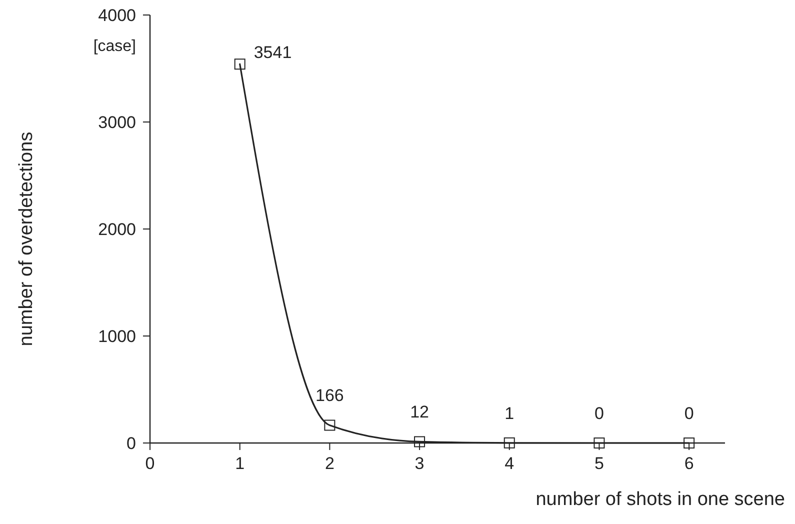 Image resolution: width=795 pixels, height=524 pixels. Describe the element at coordinates (273, 52) in the screenshot. I see `data-label: 3541` at that location.